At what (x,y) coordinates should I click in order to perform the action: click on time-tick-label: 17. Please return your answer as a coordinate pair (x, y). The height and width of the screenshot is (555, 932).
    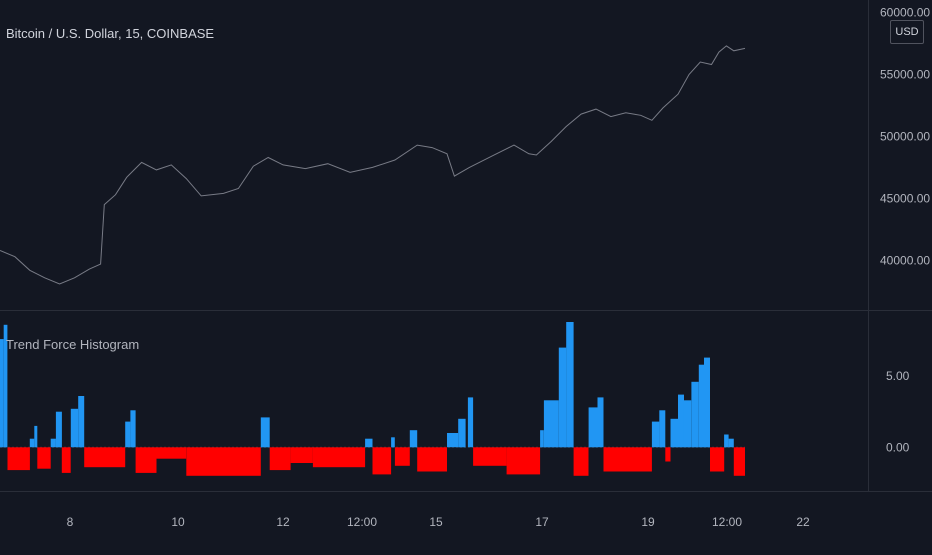
    Looking at the image, I should click on (542, 522).